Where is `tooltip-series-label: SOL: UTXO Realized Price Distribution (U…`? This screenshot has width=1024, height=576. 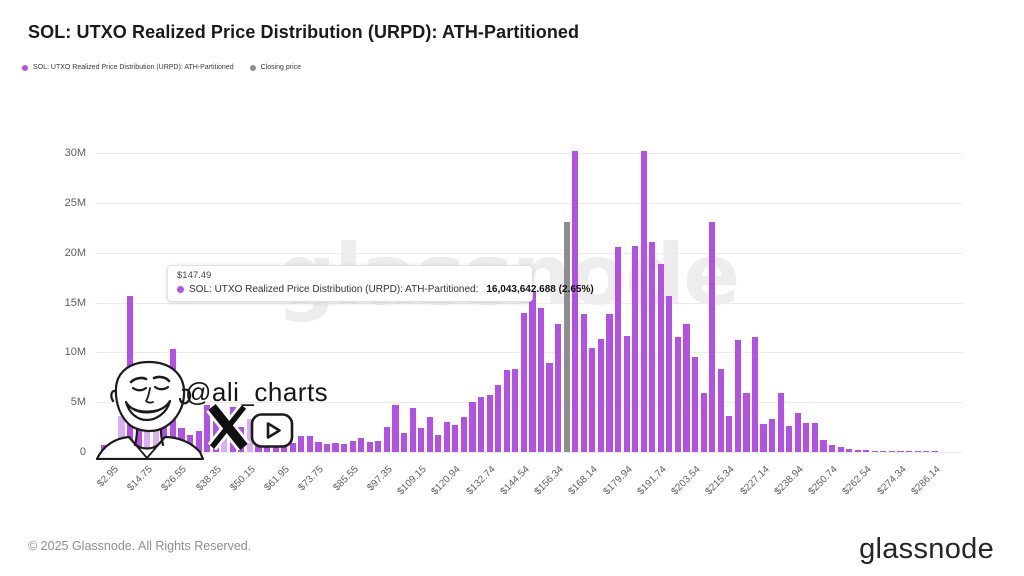
tooltip-series-label: SOL: UTXO Realized Price Distribution (U… is located at coordinates (334, 289).